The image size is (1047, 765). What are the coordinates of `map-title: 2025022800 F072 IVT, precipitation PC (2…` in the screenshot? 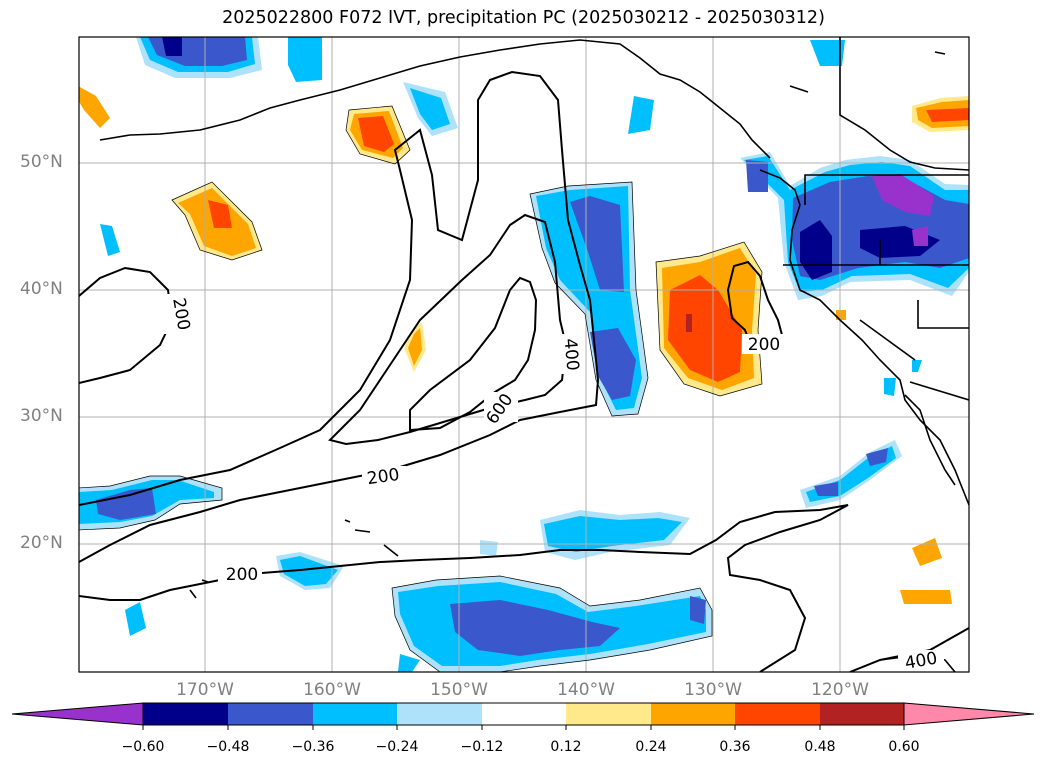 It's located at (523, 18).